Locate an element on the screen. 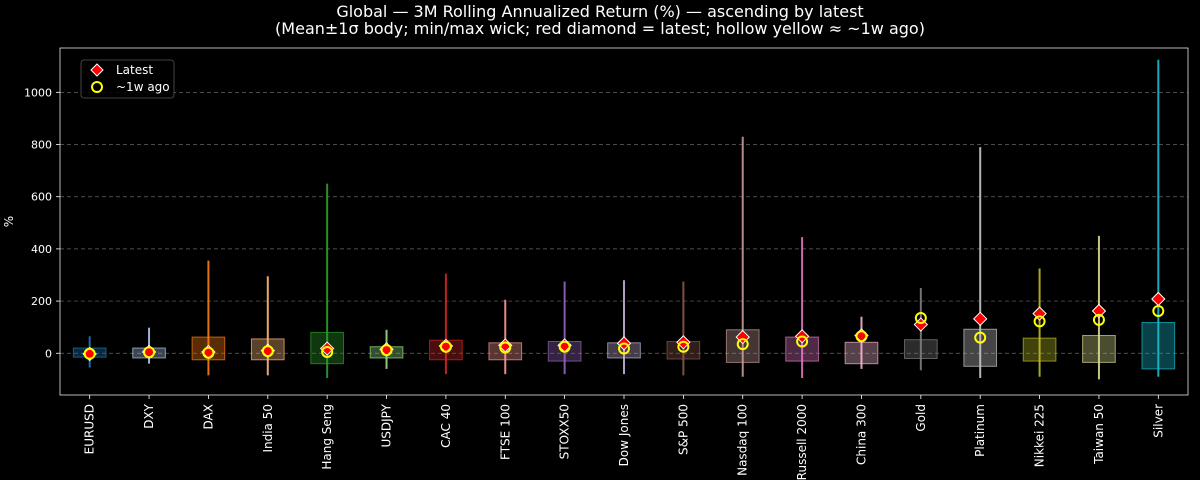  y-tick-label: 0 is located at coordinates (48, 353).